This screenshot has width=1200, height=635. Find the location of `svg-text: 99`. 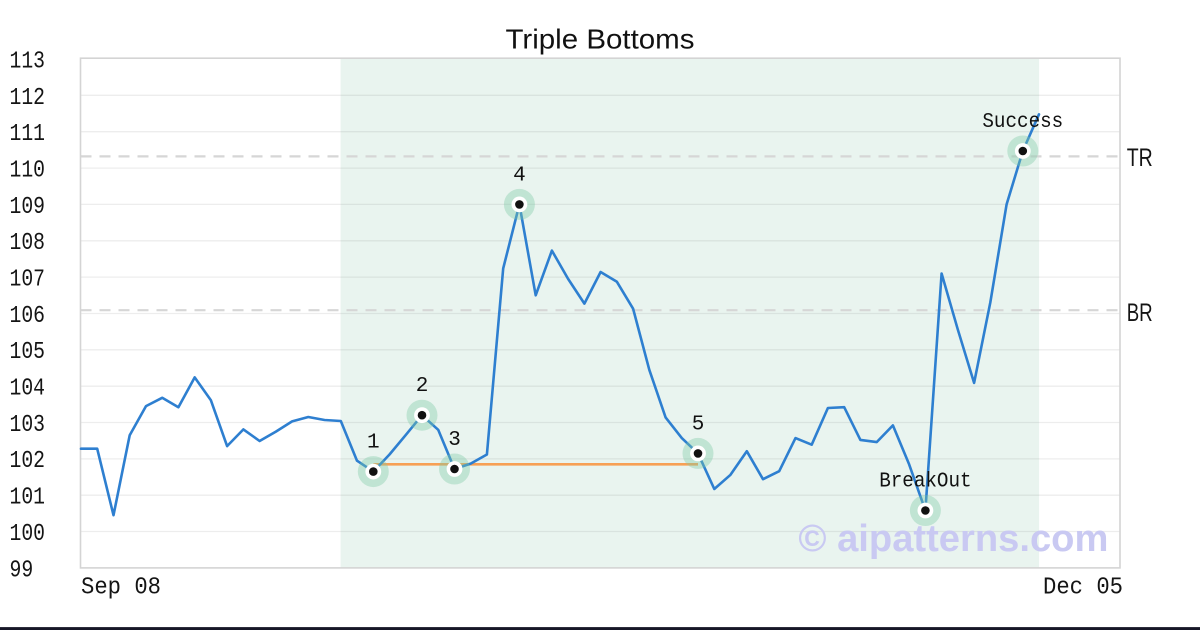

svg-text: 99 is located at coordinates (22, 570).